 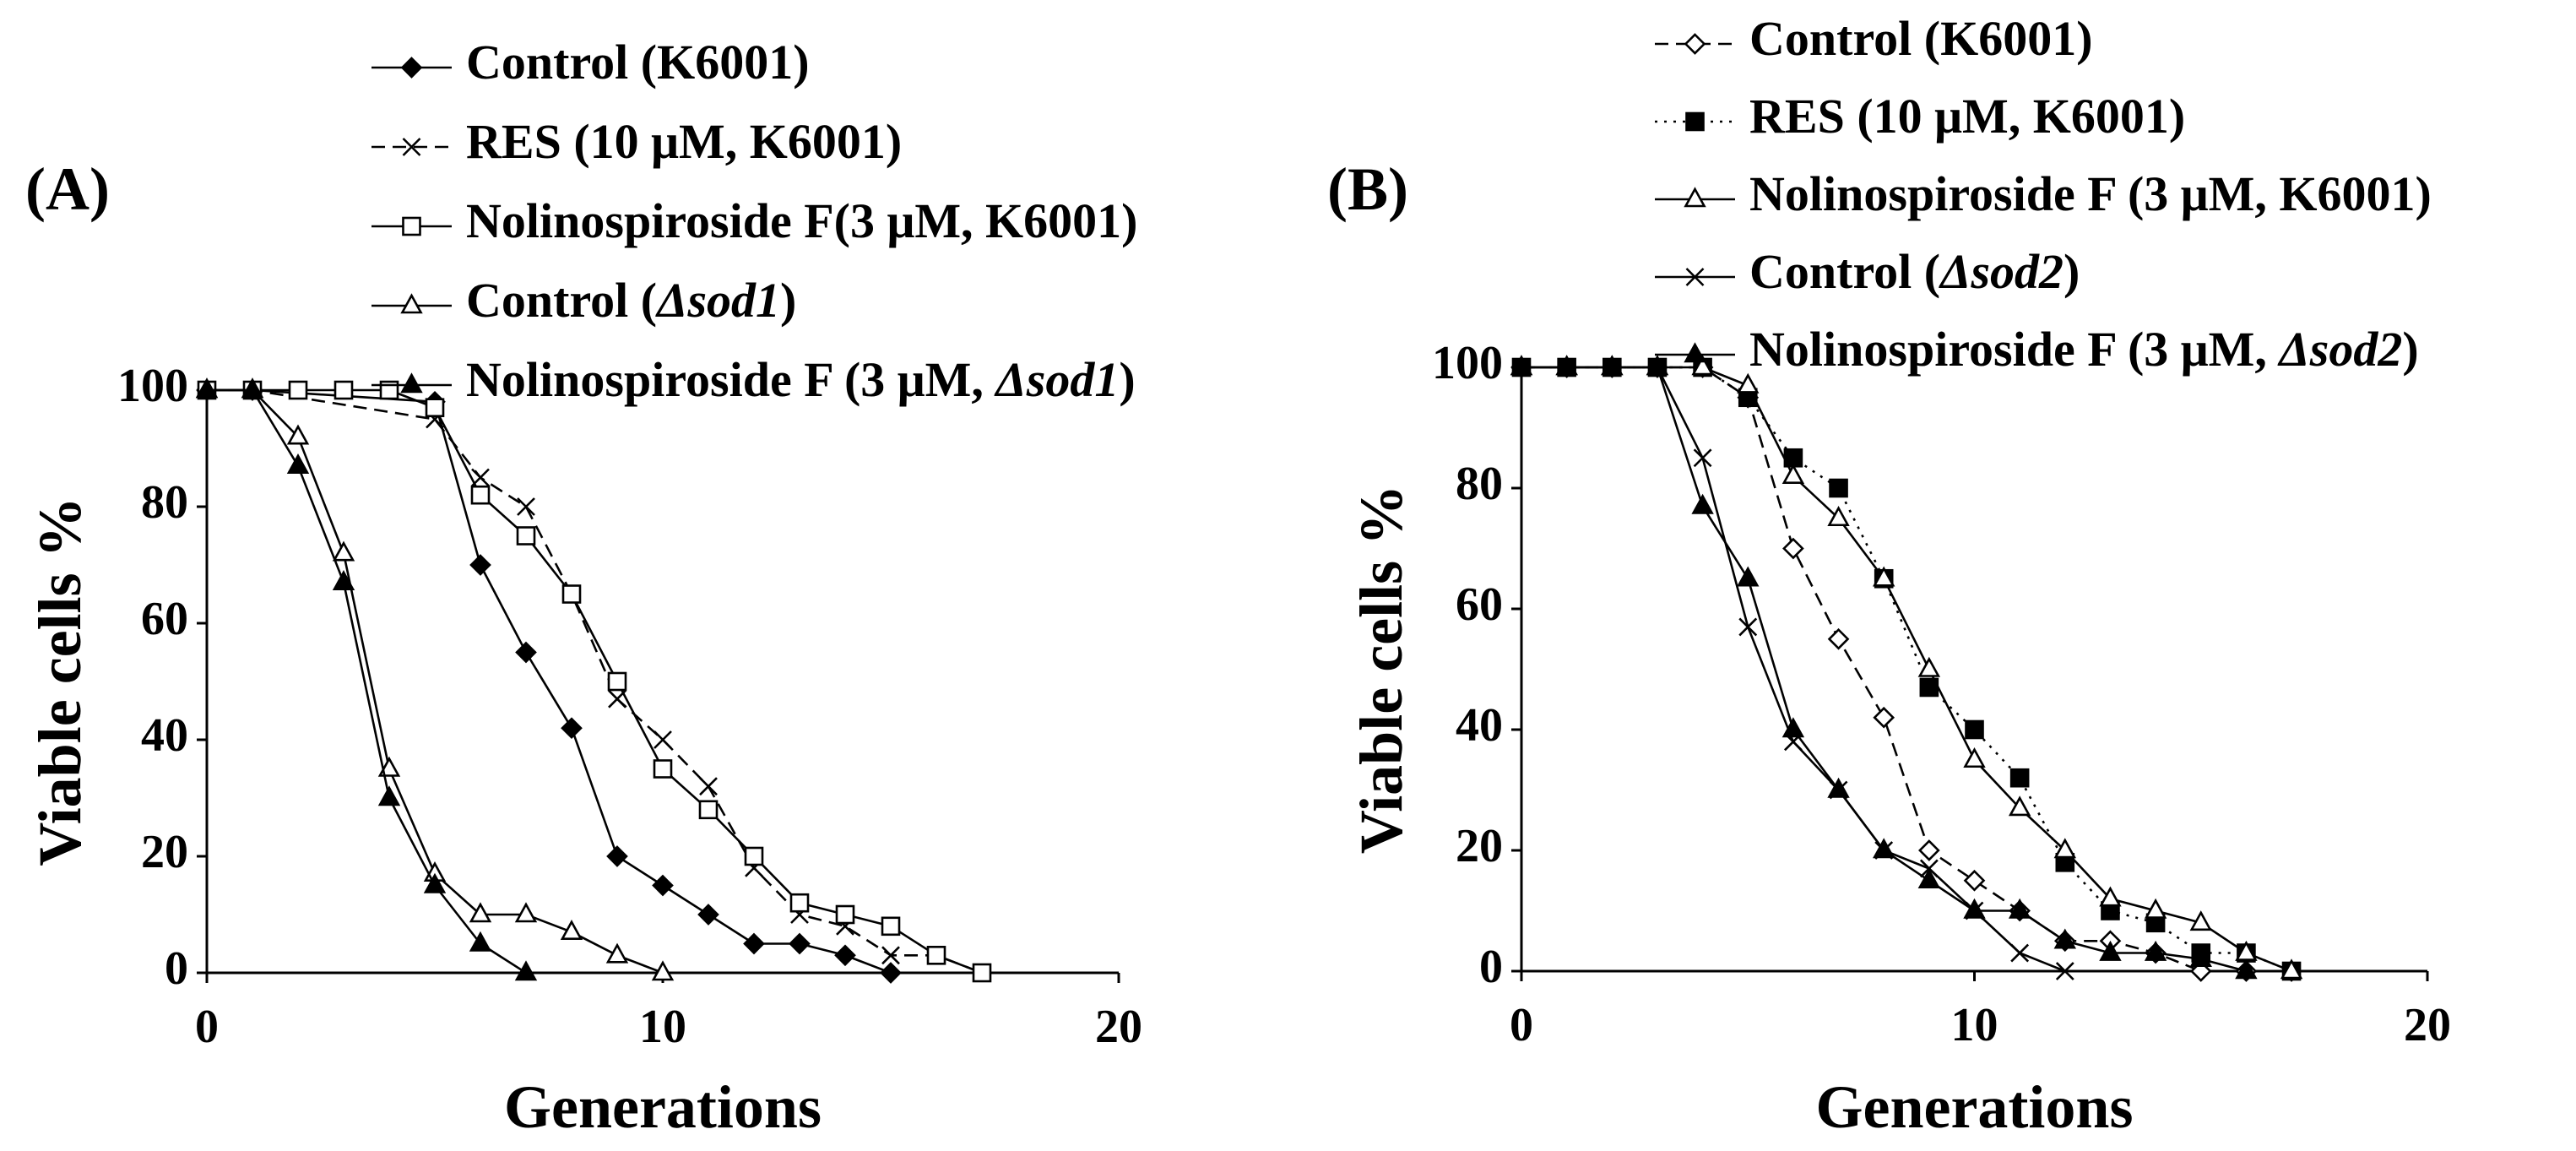 What do you see at coordinates (638, 63) in the screenshot?
I see `legend-label-part: Control (K6001)` at bounding box center [638, 63].